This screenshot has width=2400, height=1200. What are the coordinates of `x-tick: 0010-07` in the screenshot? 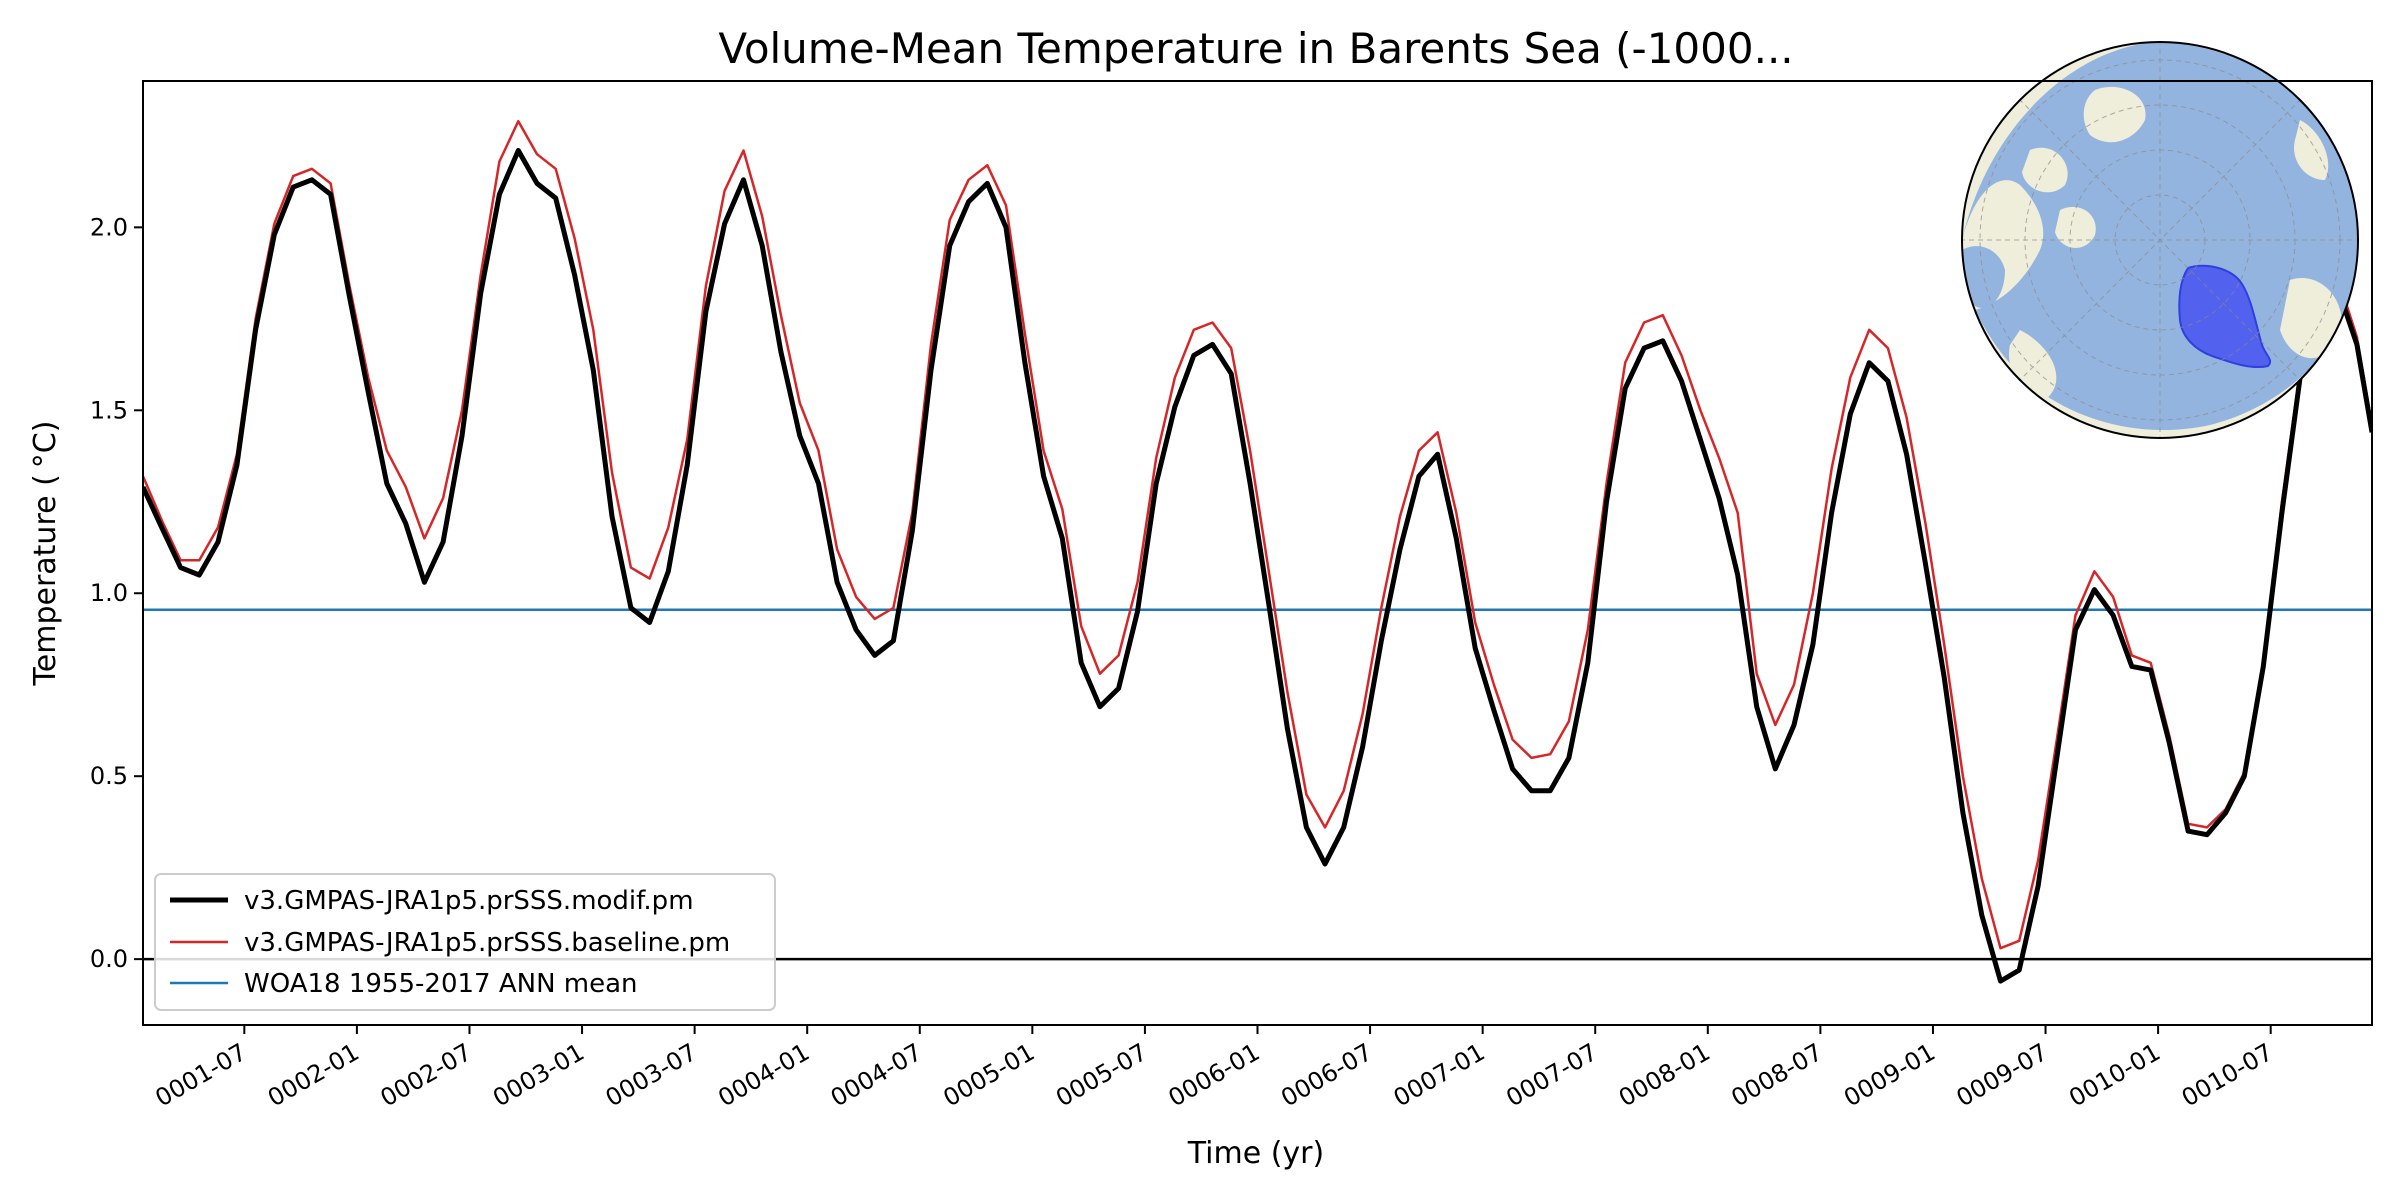 It's located at (2227, 1068).